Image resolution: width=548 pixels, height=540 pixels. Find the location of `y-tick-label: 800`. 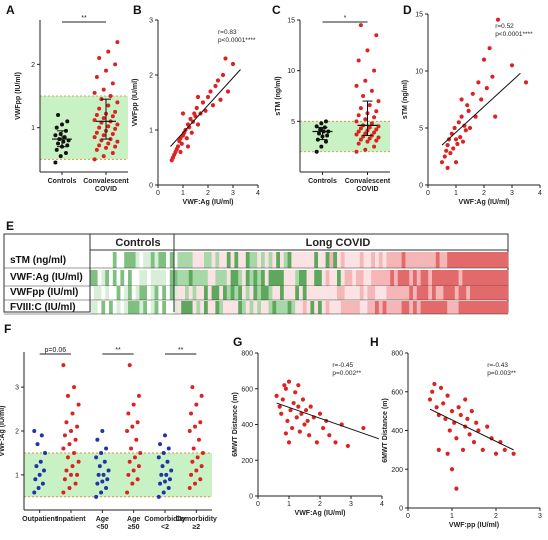

y-tick-label: 800 is located at coordinates (397, 354).